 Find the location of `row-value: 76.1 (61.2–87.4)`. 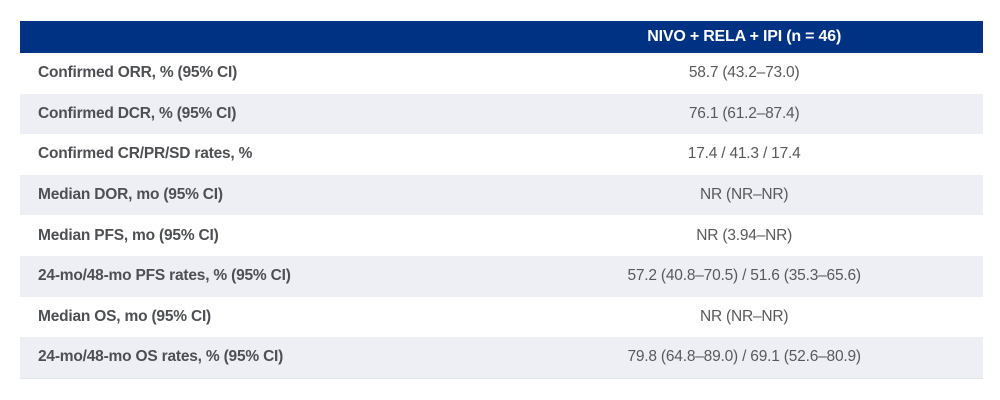

row-value: 76.1 (61.2–87.4) is located at coordinates (744, 113).